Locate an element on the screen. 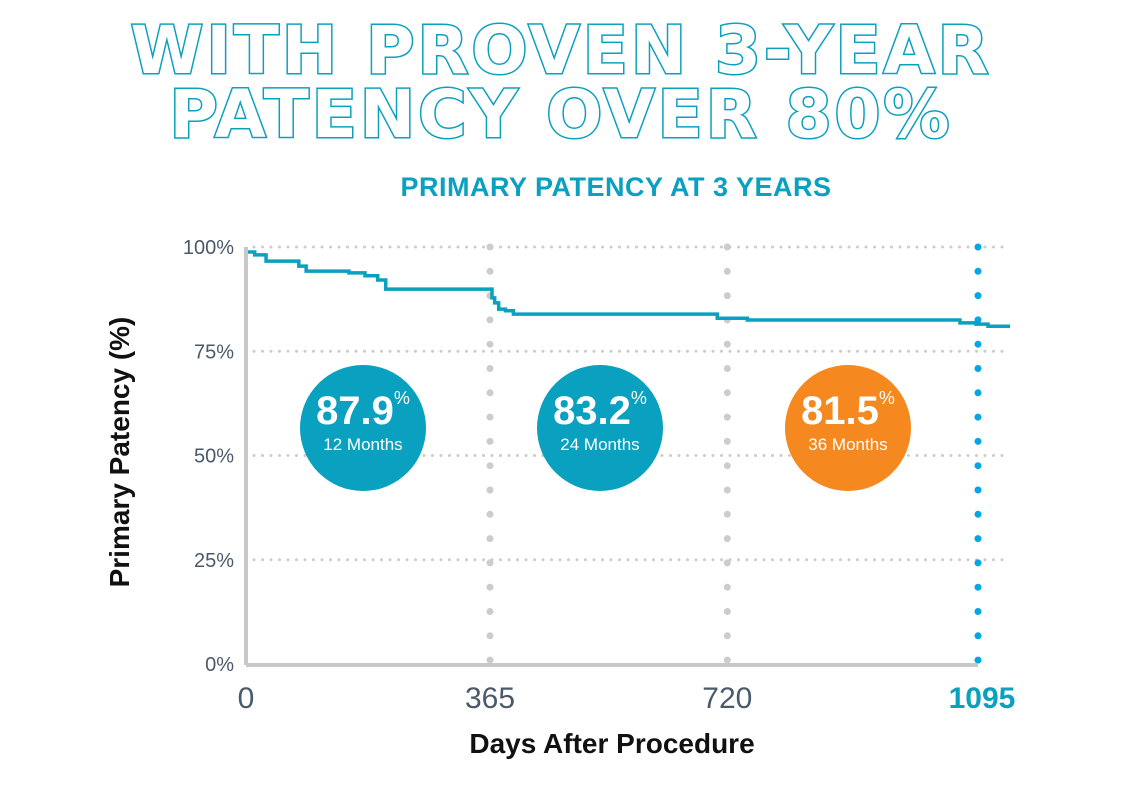 This screenshot has height=785, width=1122. annotation-12-months: 87.9% 12 Months is located at coordinates (363, 428).